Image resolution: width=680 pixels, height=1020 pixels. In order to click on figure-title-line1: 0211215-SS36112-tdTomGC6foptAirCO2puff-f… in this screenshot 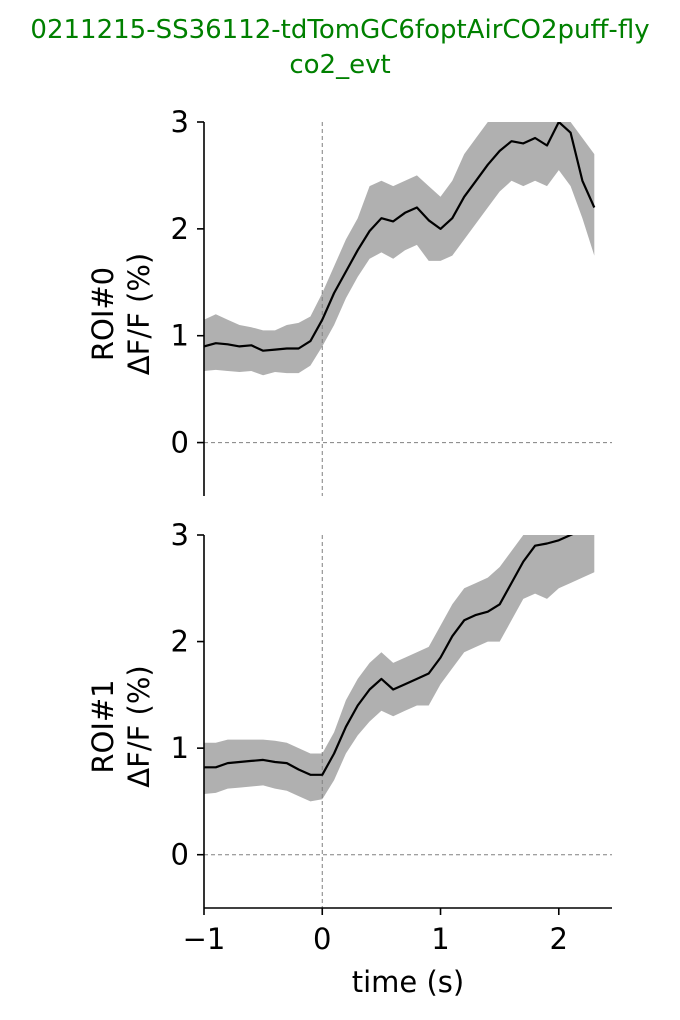, I will do `click(339, 30)`.